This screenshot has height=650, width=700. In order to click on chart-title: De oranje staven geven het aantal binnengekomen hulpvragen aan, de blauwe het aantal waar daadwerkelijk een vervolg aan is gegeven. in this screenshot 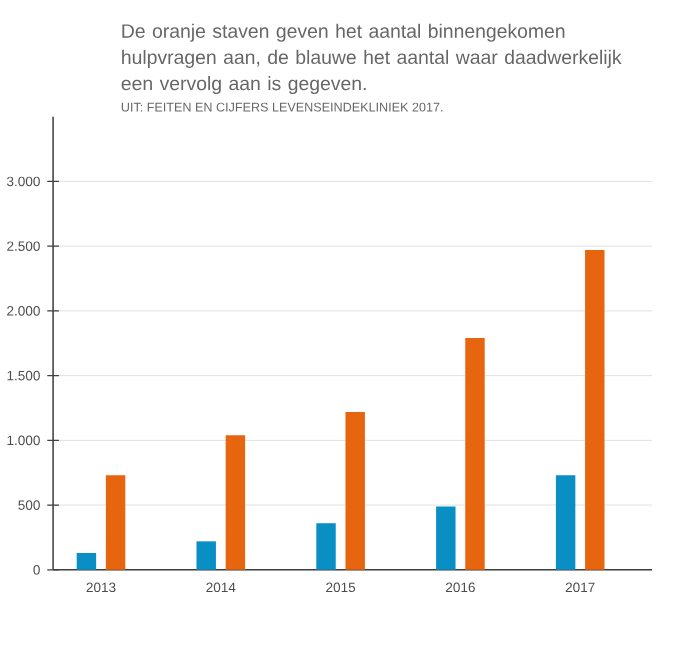, I will do `click(371, 59)`.